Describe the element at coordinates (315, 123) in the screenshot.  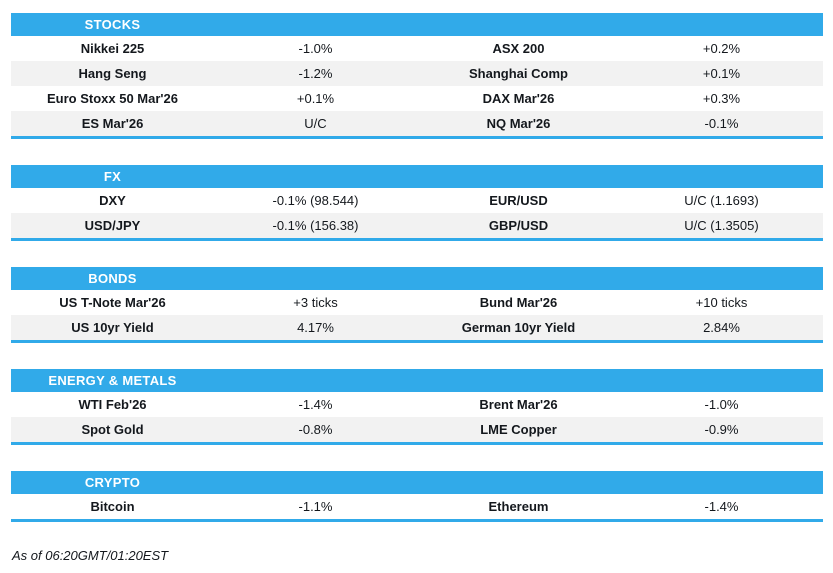
I see `instrument-change: U/C` at that location.